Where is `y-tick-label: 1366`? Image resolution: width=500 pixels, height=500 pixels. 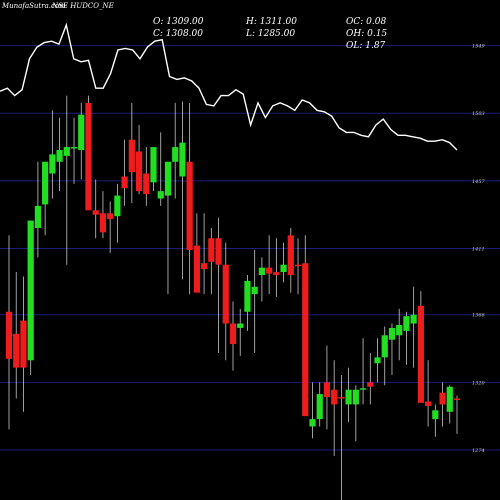 y-tick-label: 1366 is located at coordinates (479, 316).